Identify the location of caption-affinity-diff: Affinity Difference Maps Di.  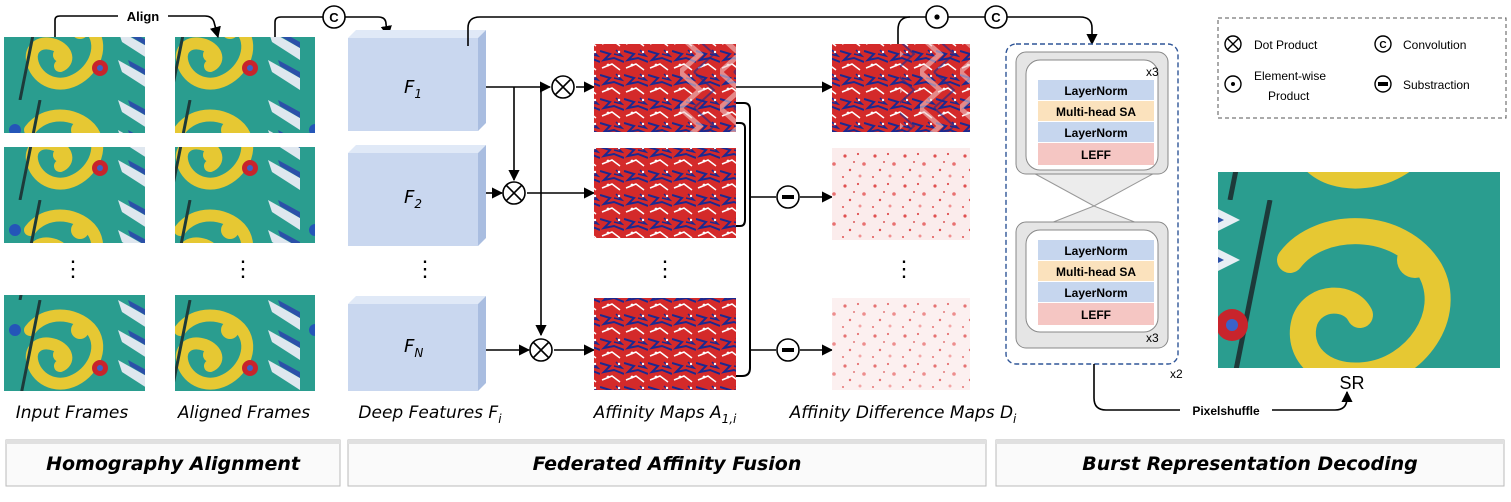
(903, 414).